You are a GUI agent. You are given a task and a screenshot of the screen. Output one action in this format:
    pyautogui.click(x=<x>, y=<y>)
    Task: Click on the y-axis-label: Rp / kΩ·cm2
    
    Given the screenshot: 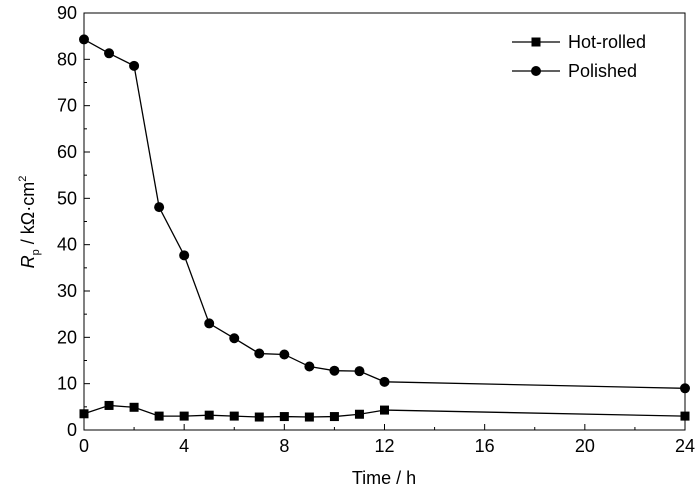 What is the action you would take?
    pyautogui.click(x=29, y=222)
    